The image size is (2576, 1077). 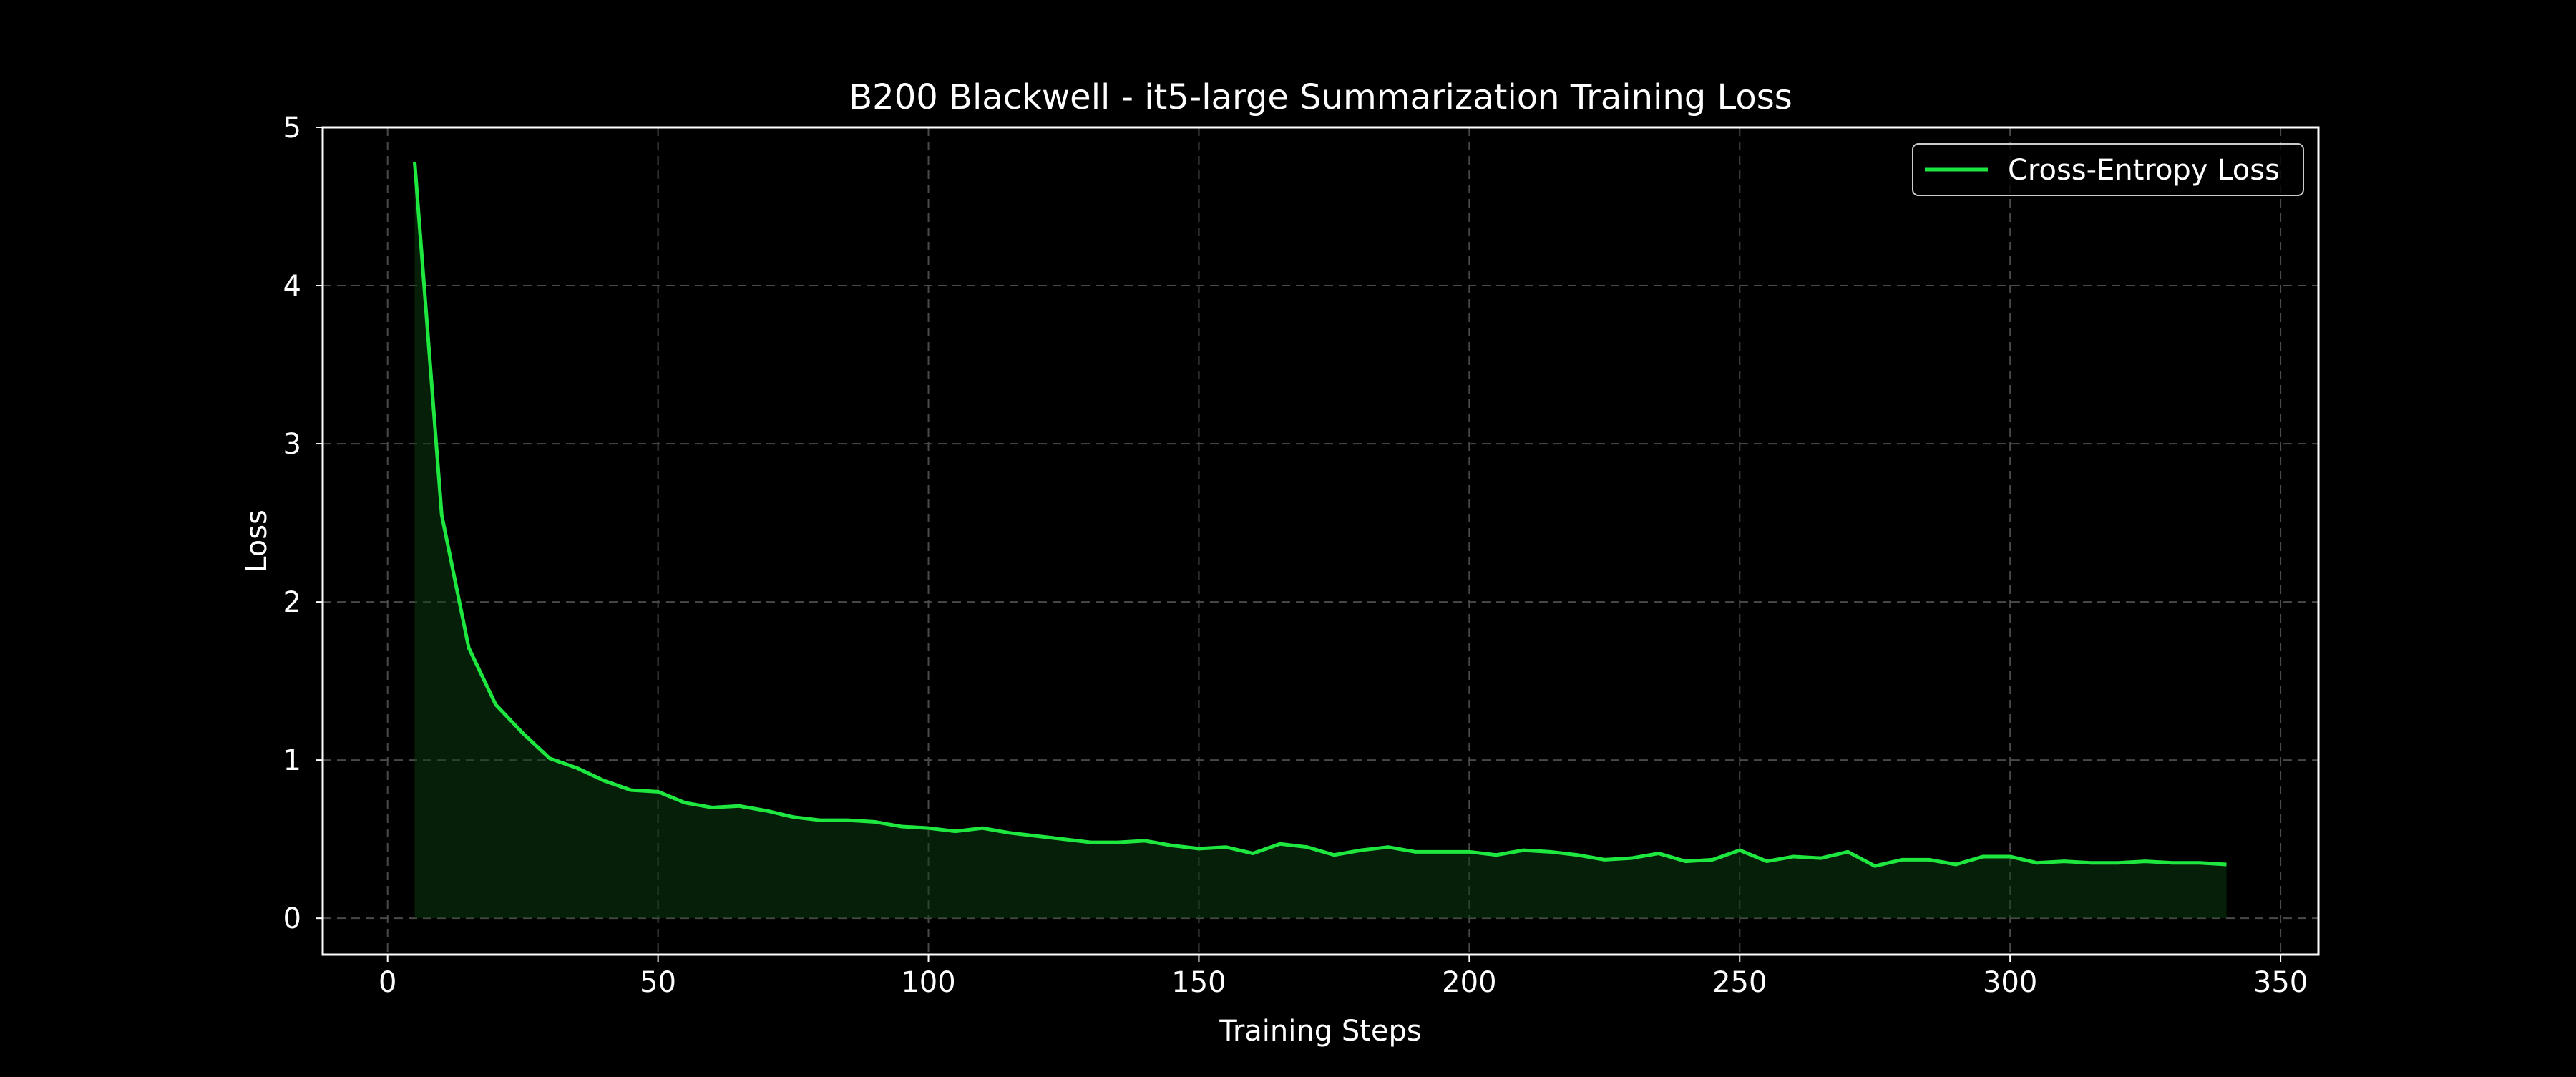 I want to click on legend: Cross-Entropy Loss, so click(x=2108, y=169).